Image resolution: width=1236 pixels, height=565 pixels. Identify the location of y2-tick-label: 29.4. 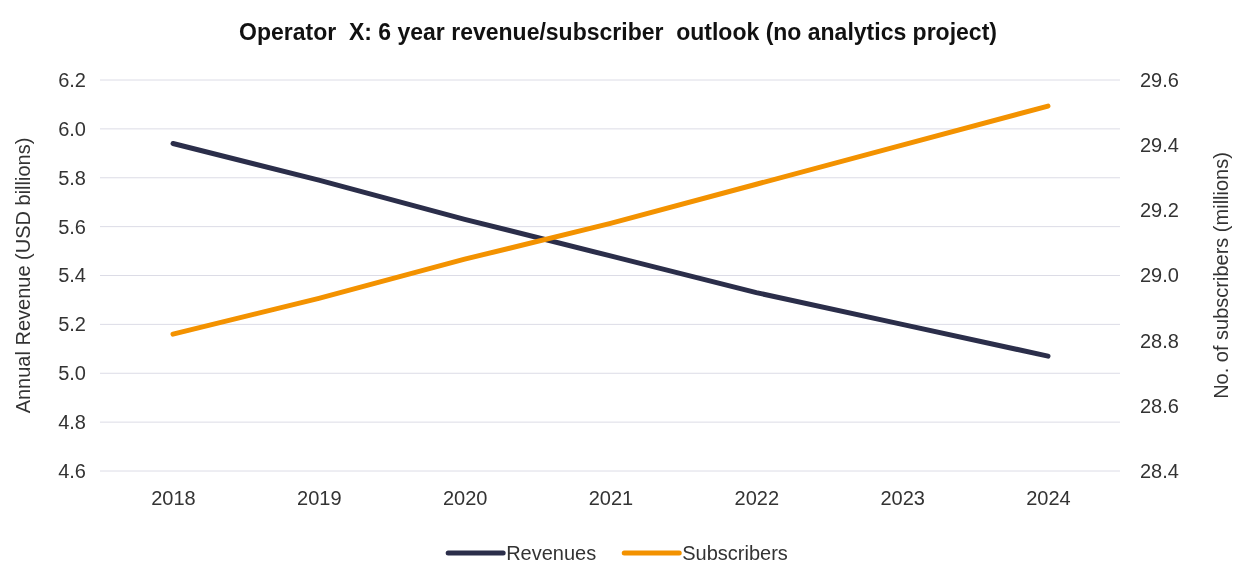
(1159, 145).